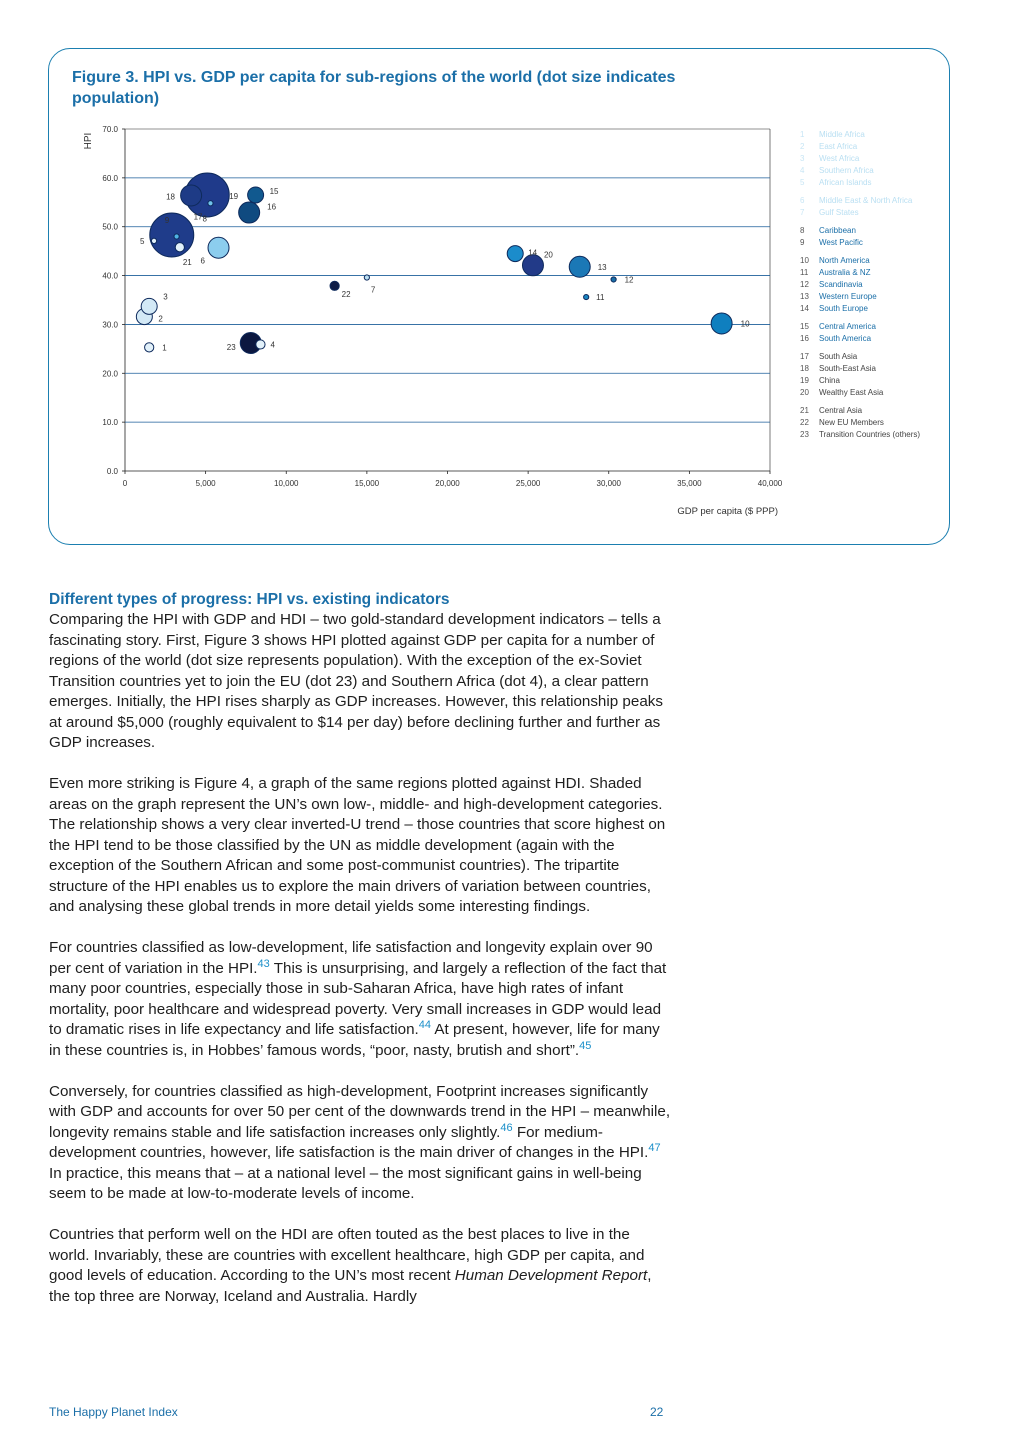  Describe the element at coordinates (838, 146) in the screenshot. I see `legend-label-2: East Africa` at that location.